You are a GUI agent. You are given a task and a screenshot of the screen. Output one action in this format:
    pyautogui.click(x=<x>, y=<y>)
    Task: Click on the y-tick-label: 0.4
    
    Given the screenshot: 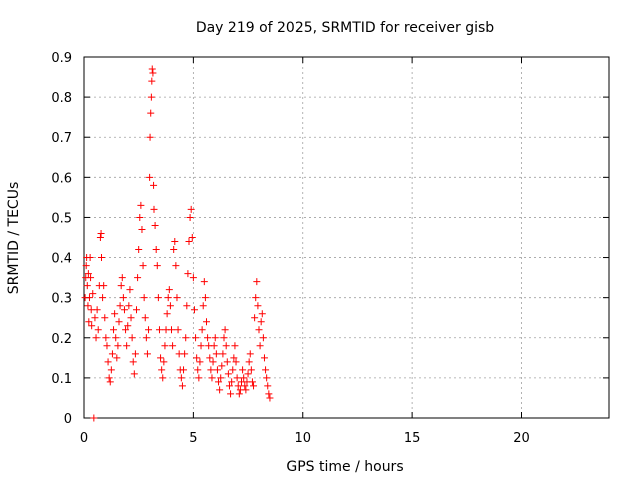 What is the action you would take?
    pyautogui.click(x=61, y=259)
    